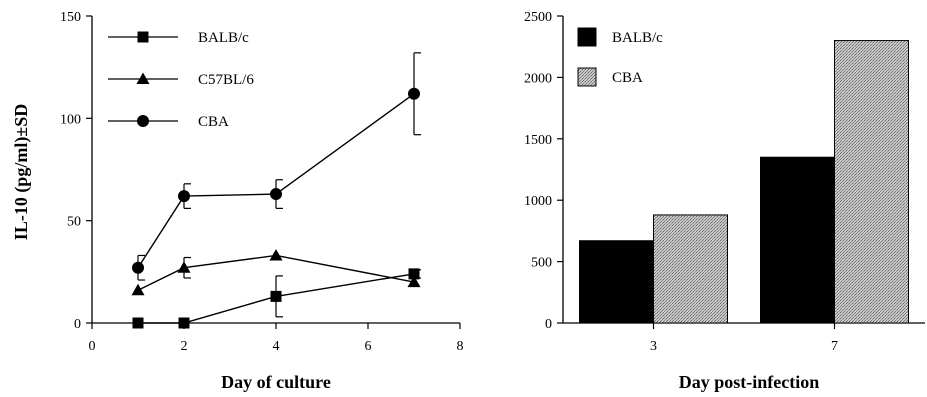  I want to click on left-y-ticks: 0 50 100 150, so click(76, 171).